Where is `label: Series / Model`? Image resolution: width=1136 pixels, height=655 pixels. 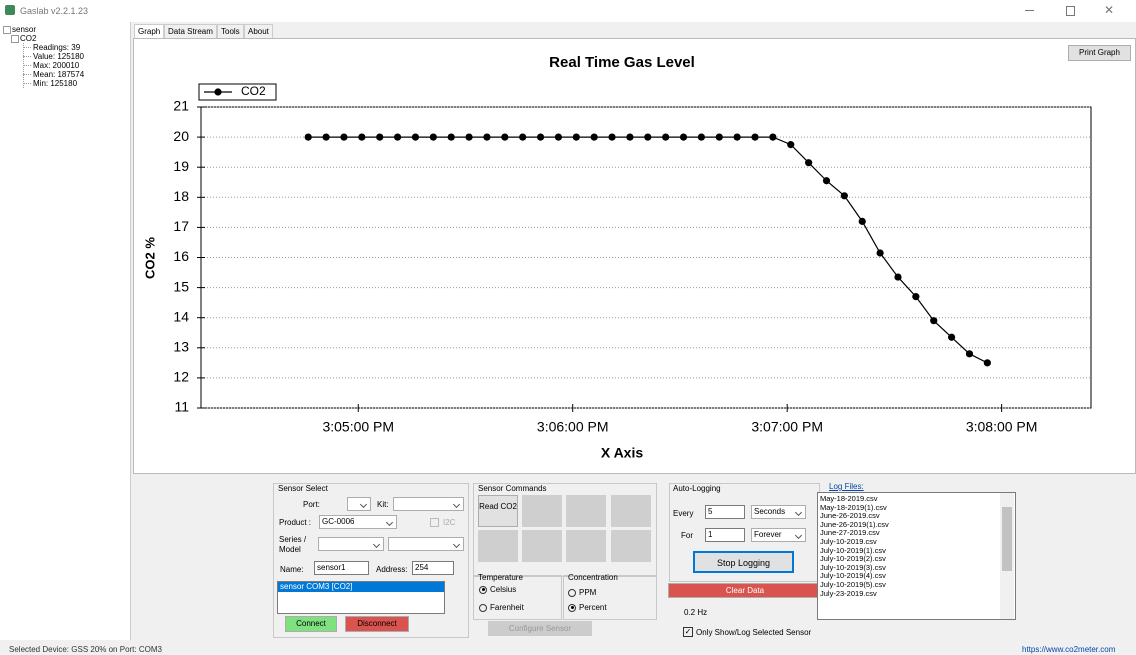
label: Series / Model is located at coordinates (293, 544).